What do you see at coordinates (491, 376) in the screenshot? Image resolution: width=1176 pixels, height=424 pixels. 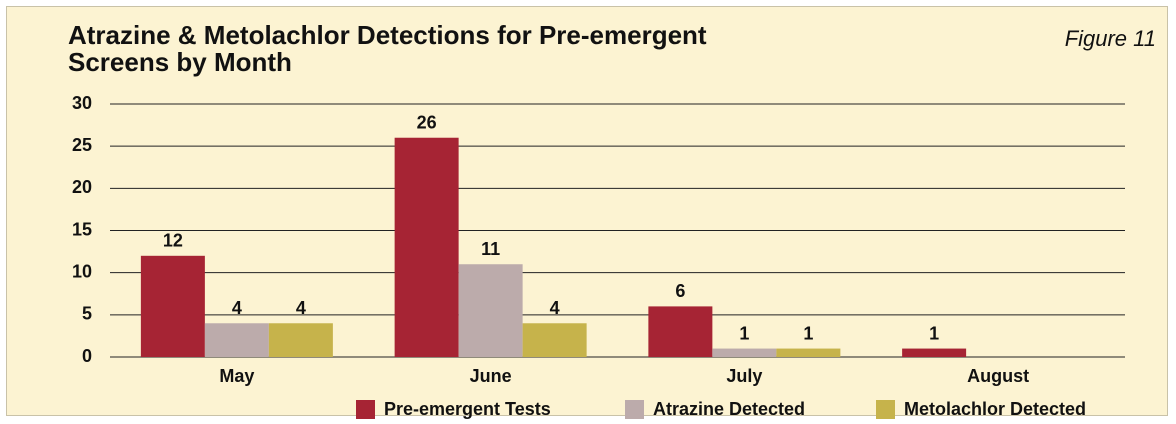 I see `x-tick-label: June` at bounding box center [491, 376].